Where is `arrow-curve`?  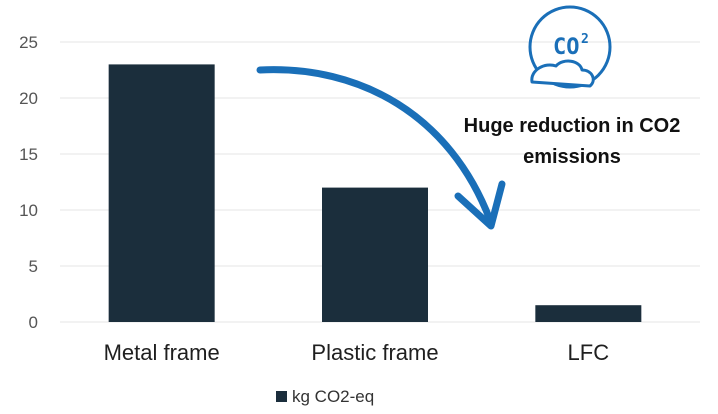 arrow-curve is located at coordinates (375, 145).